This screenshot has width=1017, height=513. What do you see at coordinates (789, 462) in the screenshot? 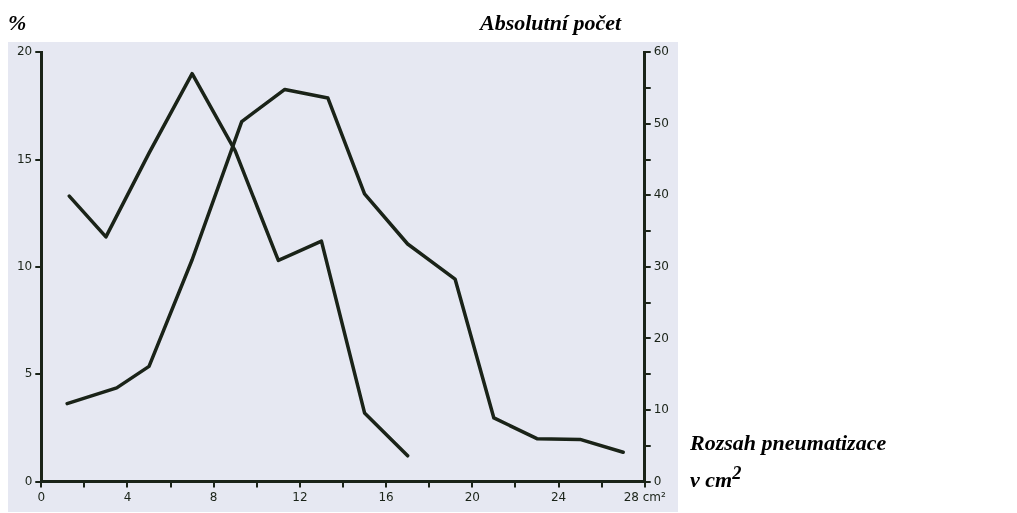
I see `x-axis-title: Rozsah pneumatizace v cm$^{2}$` at bounding box center [789, 462].